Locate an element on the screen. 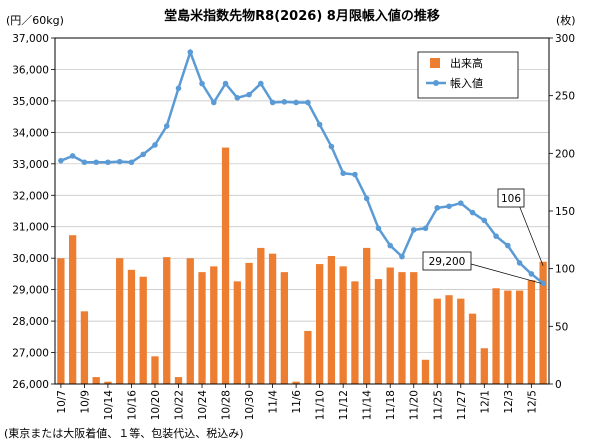 The width and height of the screenshot is (595, 442). y-right-tick-label: 50 is located at coordinates (561, 327).